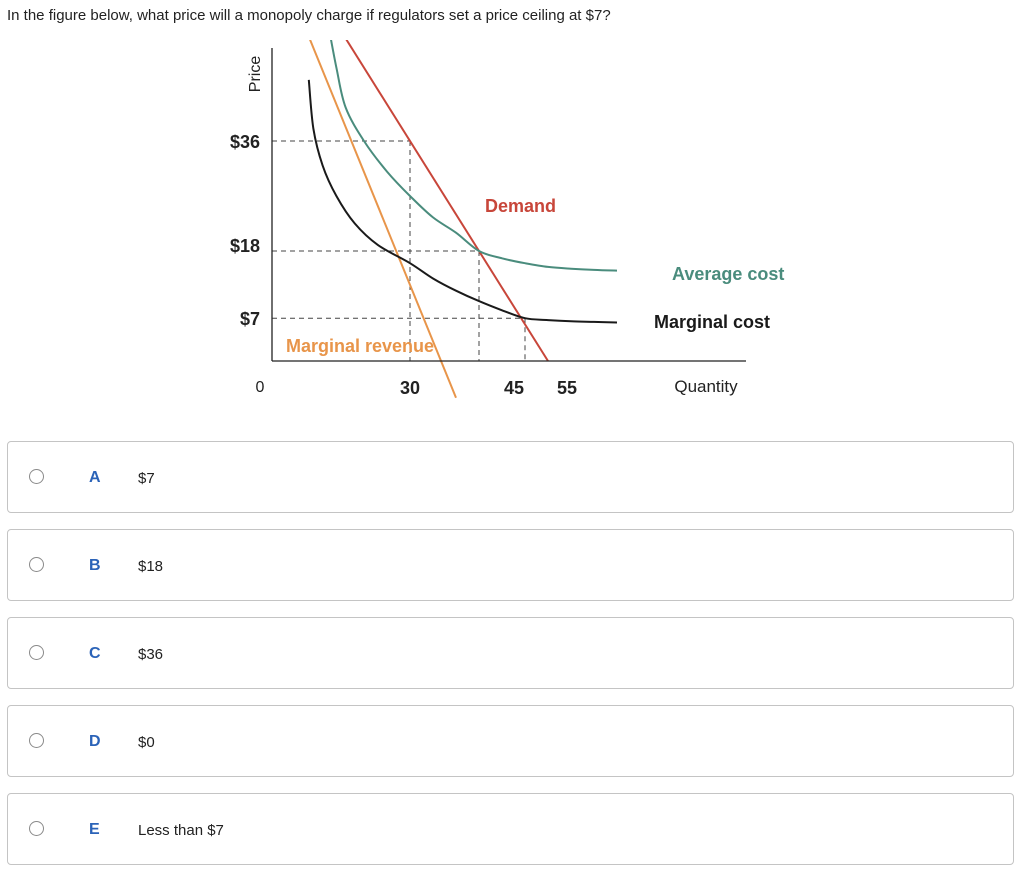 This screenshot has height=880, width=1024. I want to click on demand-curve, so click(447, 201).